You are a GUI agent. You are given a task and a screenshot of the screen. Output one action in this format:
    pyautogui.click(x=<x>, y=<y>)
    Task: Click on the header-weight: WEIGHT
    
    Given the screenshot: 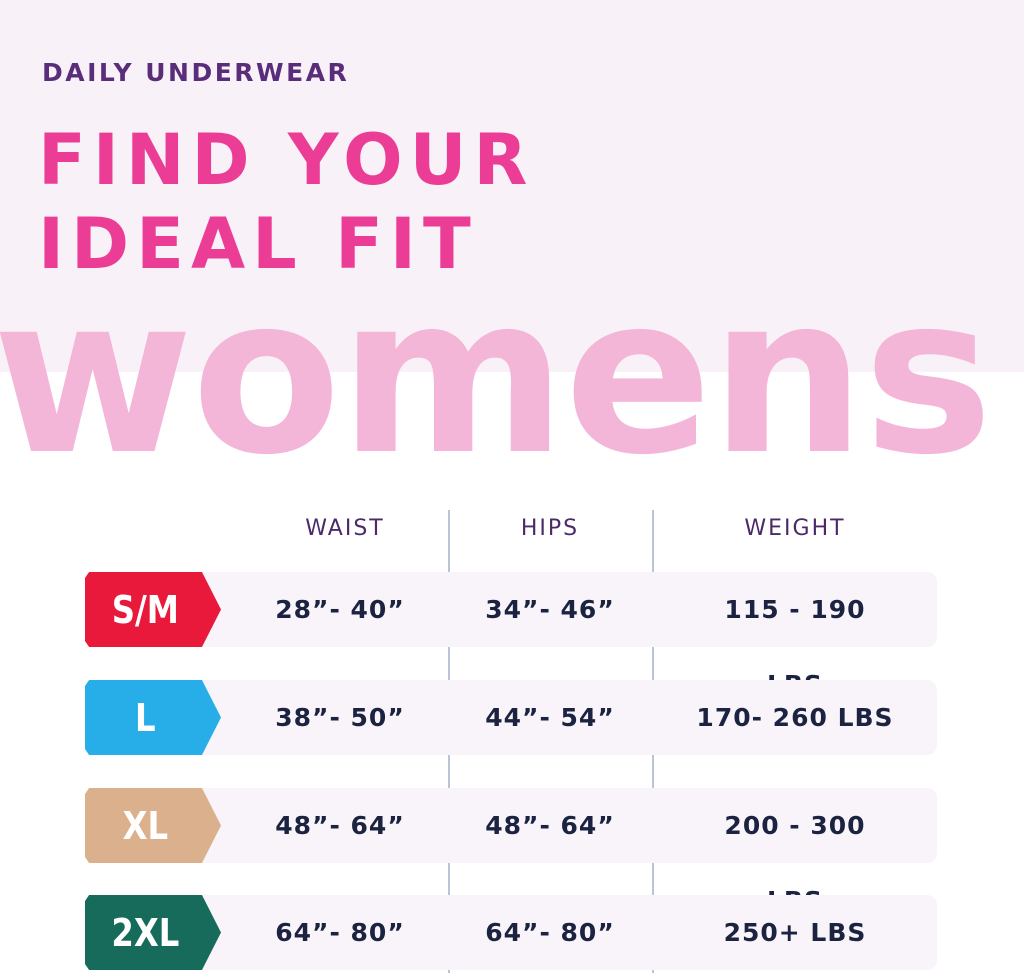 What is the action you would take?
    pyautogui.click(x=795, y=528)
    